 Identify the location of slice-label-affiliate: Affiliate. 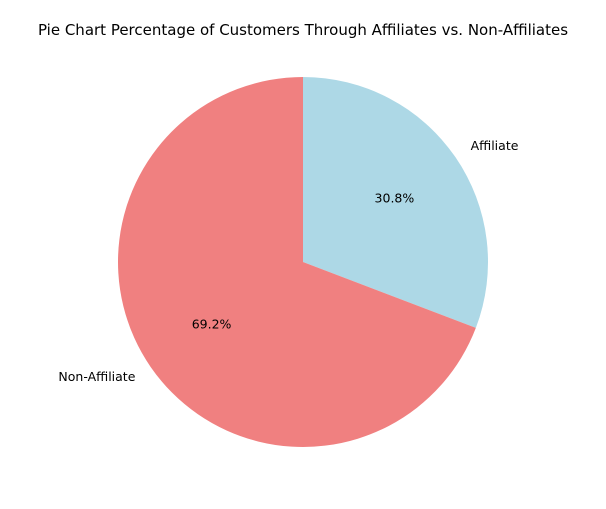
(495, 145).